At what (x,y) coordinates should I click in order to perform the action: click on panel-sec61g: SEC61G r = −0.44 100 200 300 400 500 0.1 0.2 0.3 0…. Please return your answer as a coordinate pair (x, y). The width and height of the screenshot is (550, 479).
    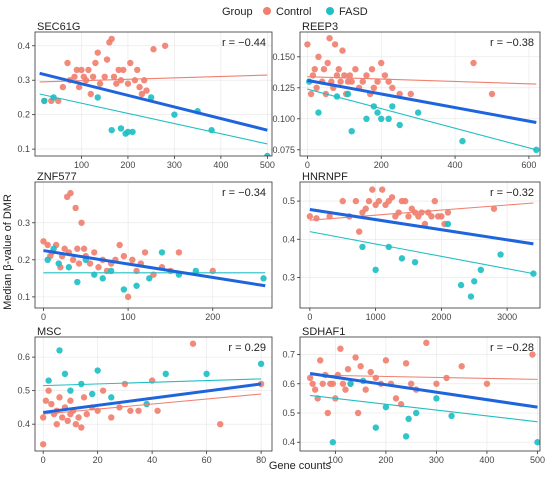
    Looking at the image, I should click on (145, 95).